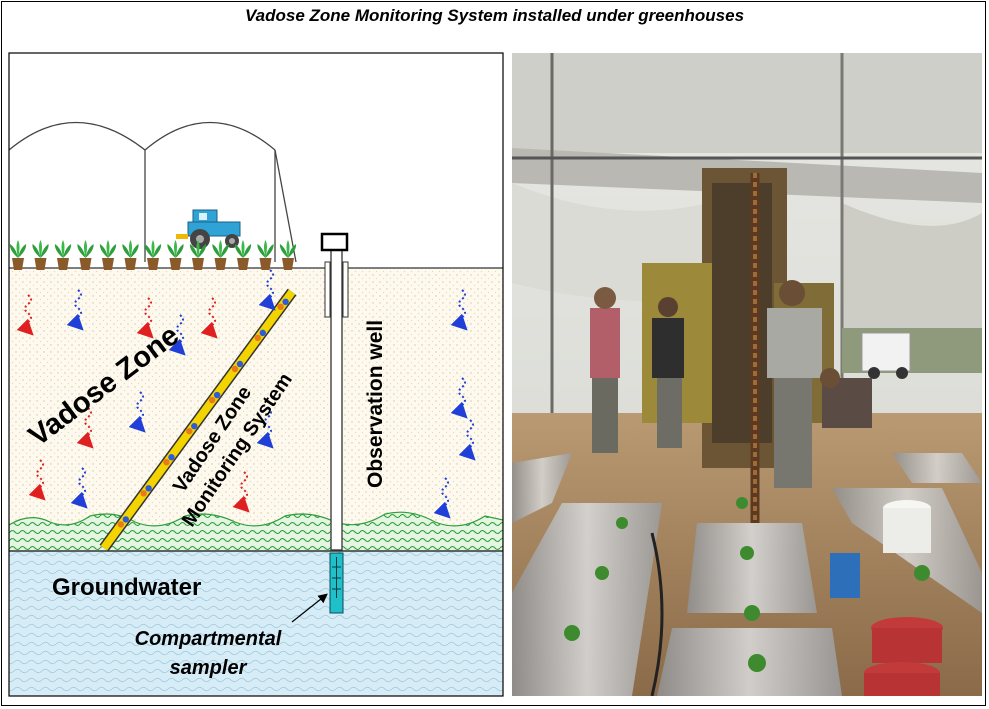 This screenshot has height=709, width=989. I want to click on sampler-label-line1: Compartmental, so click(208, 639).